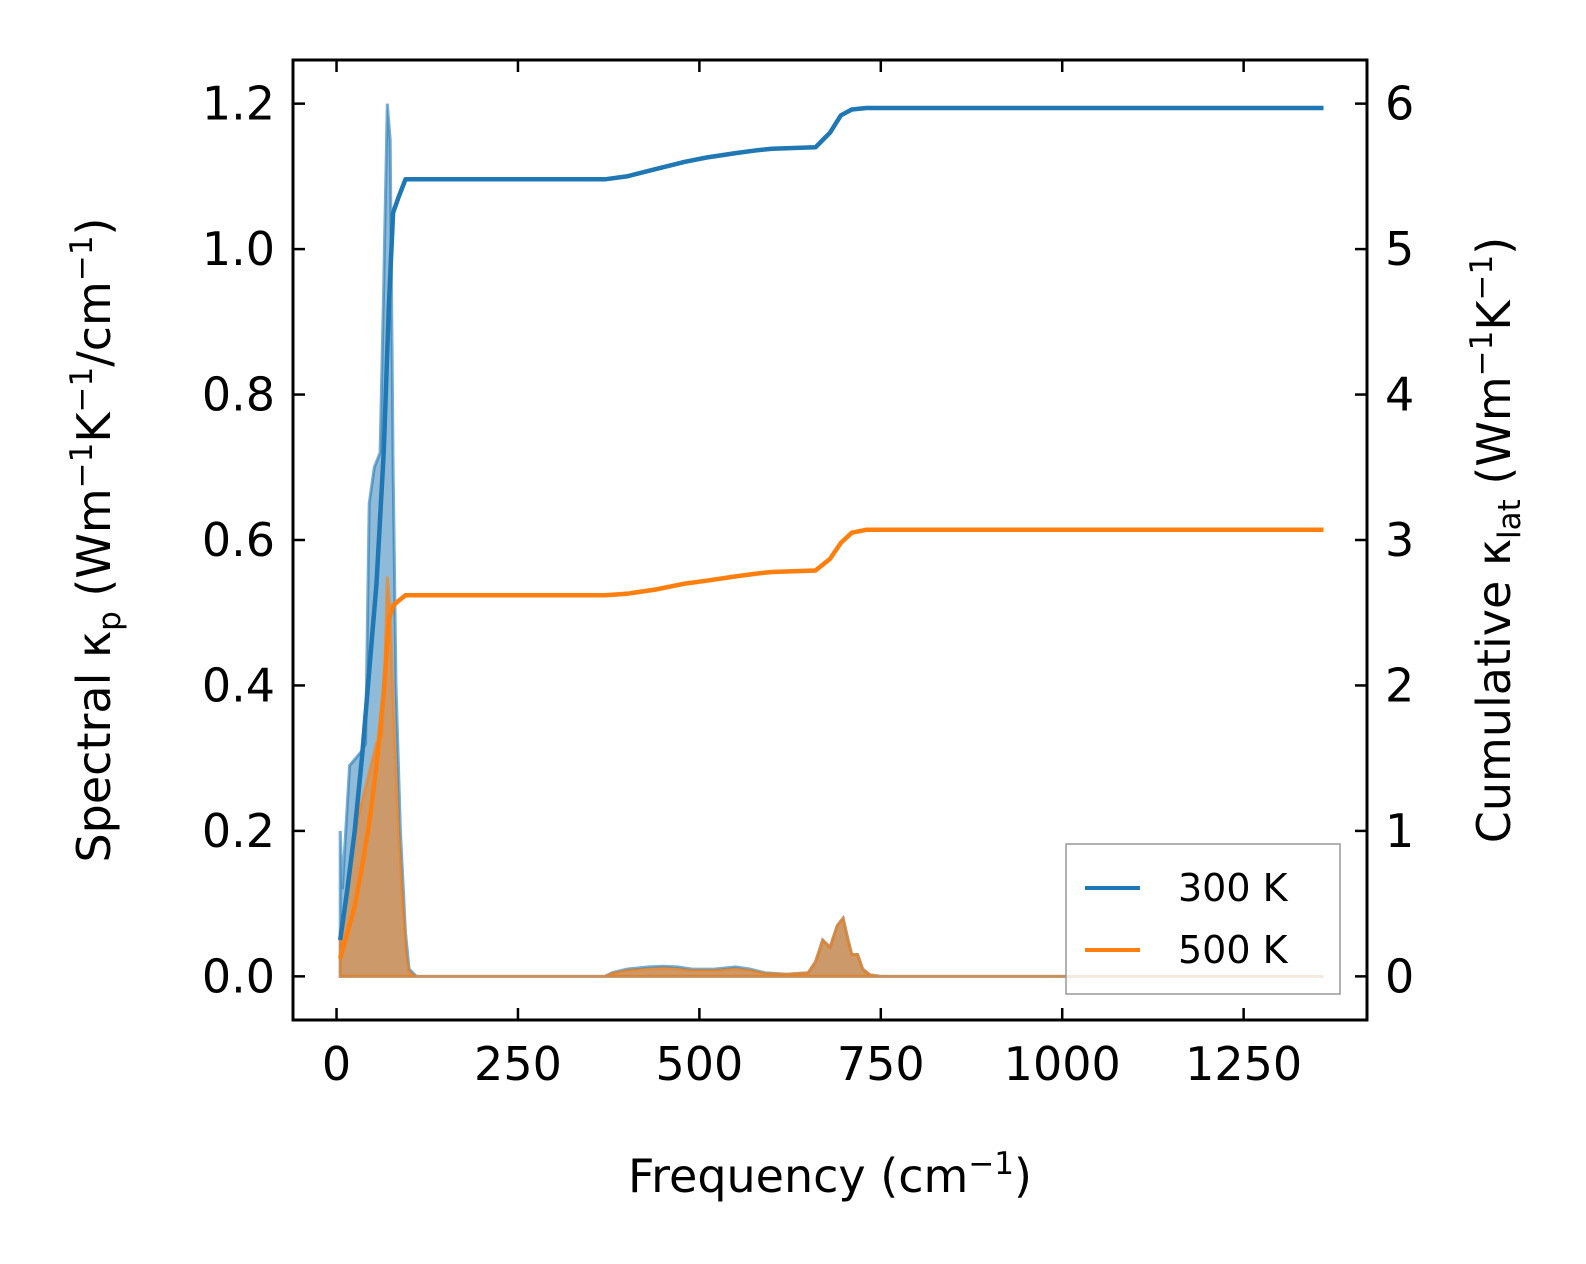 The height and width of the screenshot is (1264, 1586). Describe the element at coordinates (1233, 888) in the screenshot. I see `legend-label-300k: 300 K` at that location.